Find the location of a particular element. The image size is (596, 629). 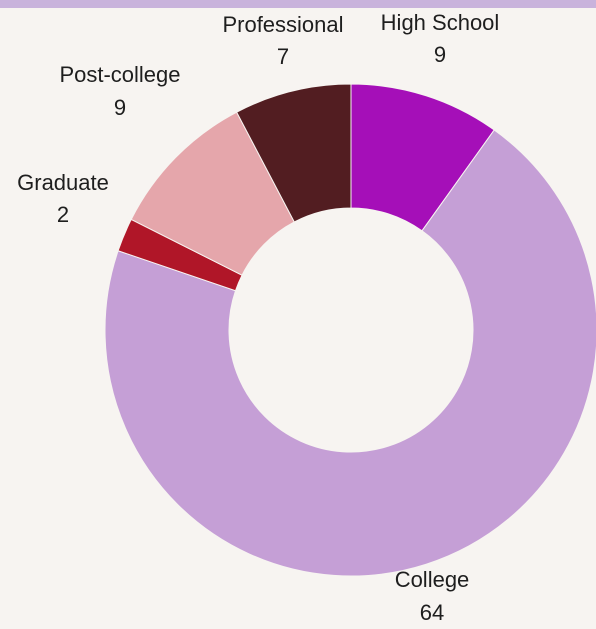

slice-value-high-school: 9 is located at coordinates (440, 54).